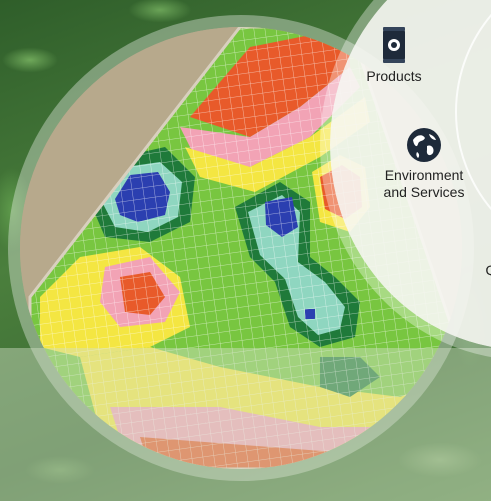  What do you see at coordinates (424, 183) in the screenshot?
I see `menu-item-label: Environment and Services` at bounding box center [424, 183].